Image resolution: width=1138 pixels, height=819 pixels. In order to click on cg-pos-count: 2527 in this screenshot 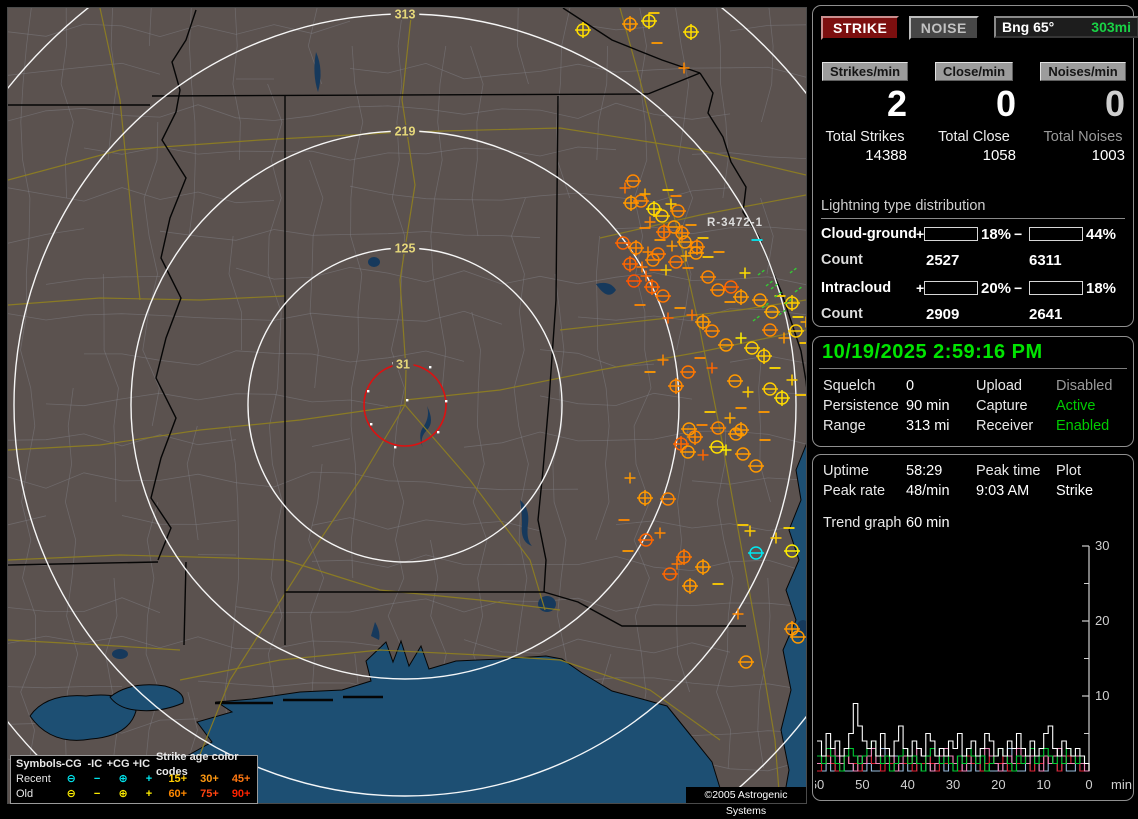, I will do `click(943, 260)`.